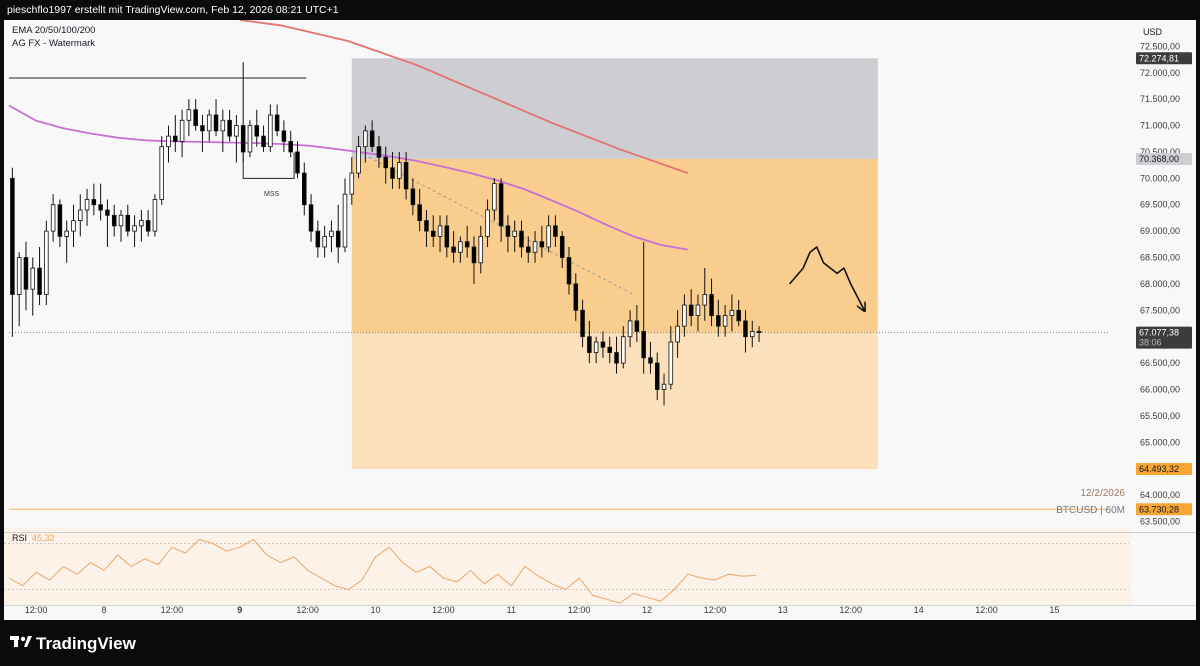 The image size is (1200, 666). What do you see at coordinates (614, 108) in the screenshot?
I see `premium-zone` at bounding box center [614, 108].